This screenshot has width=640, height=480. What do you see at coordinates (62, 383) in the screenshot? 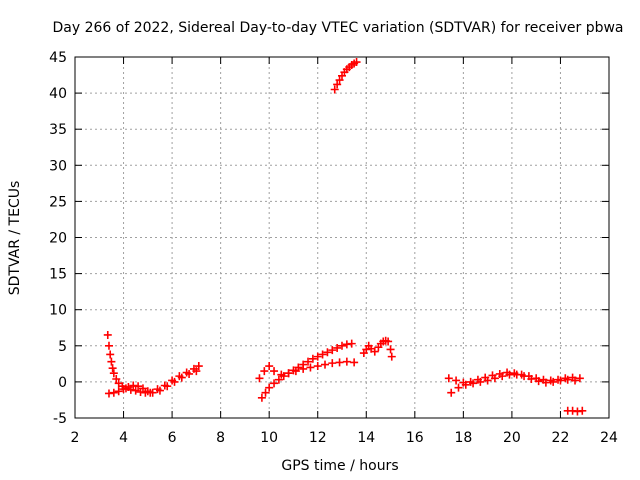
I see `y-tick-label: 0` at bounding box center [62, 383].